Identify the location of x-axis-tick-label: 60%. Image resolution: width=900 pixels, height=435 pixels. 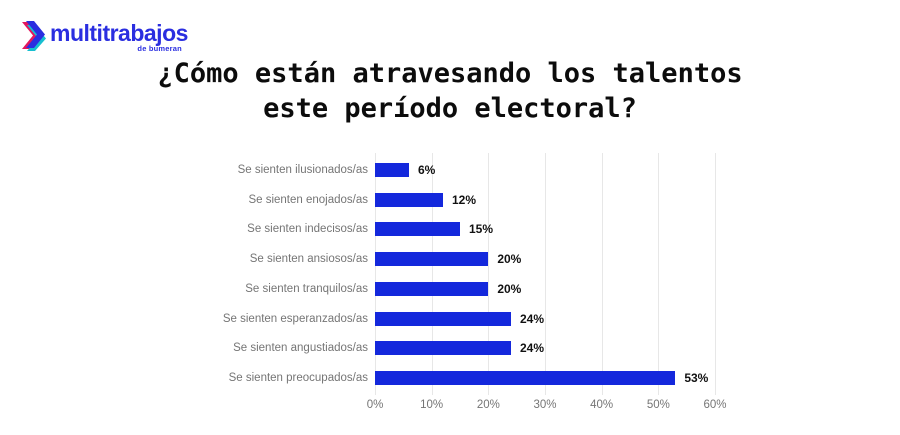
(715, 405).